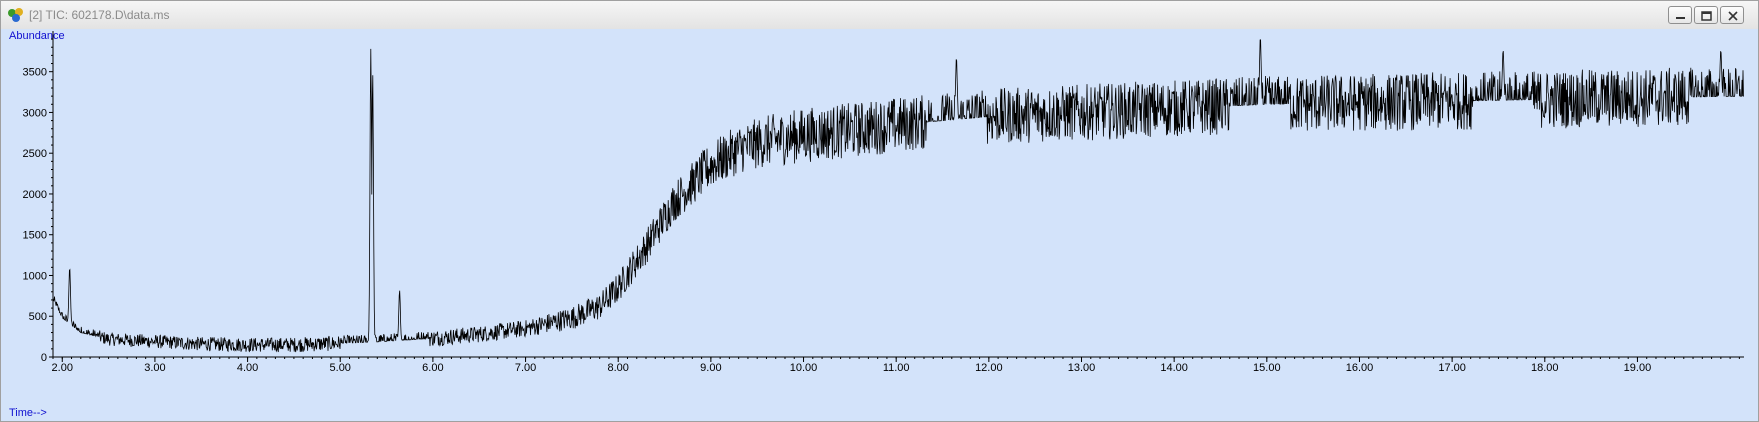 Image resolution: width=1759 pixels, height=422 pixels. What do you see at coordinates (1452, 368) in the screenshot?
I see `x-tick-label: 17.00` at bounding box center [1452, 368].